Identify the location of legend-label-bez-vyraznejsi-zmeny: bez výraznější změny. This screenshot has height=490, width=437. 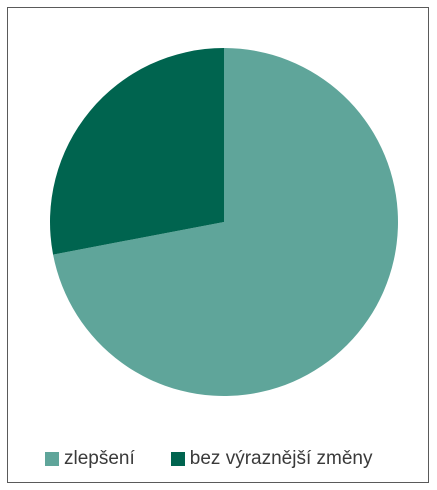
(281, 458).